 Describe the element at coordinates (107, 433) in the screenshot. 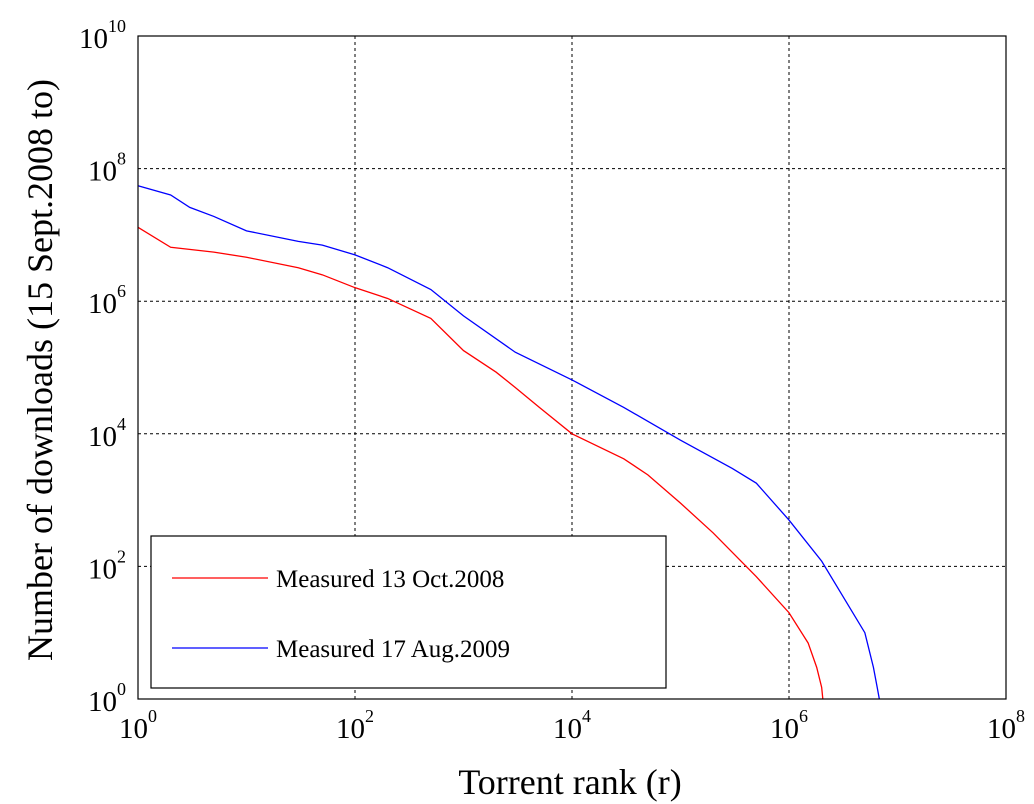

I see `y-tick-label: 10⁴` at that location.